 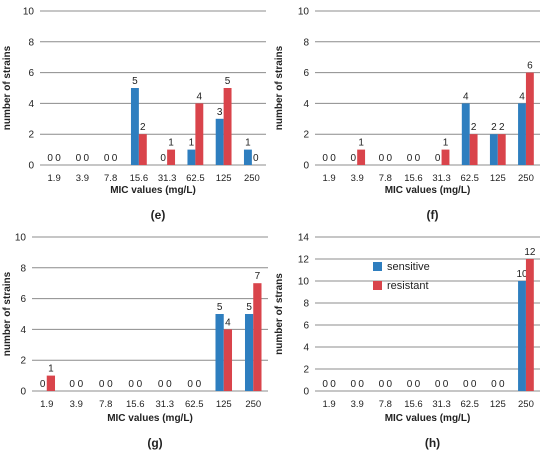 What do you see at coordinates (21, 238) in the screenshot?
I see `y-tick-label: 10` at bounding box center [21, 238].